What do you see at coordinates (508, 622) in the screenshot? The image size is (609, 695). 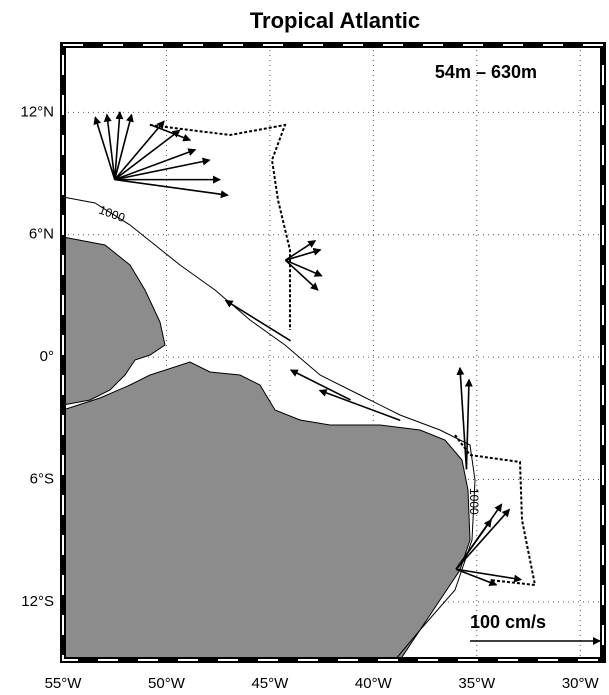 I see `scale-label: 100 cm/s` at bounding box center [508, 622].